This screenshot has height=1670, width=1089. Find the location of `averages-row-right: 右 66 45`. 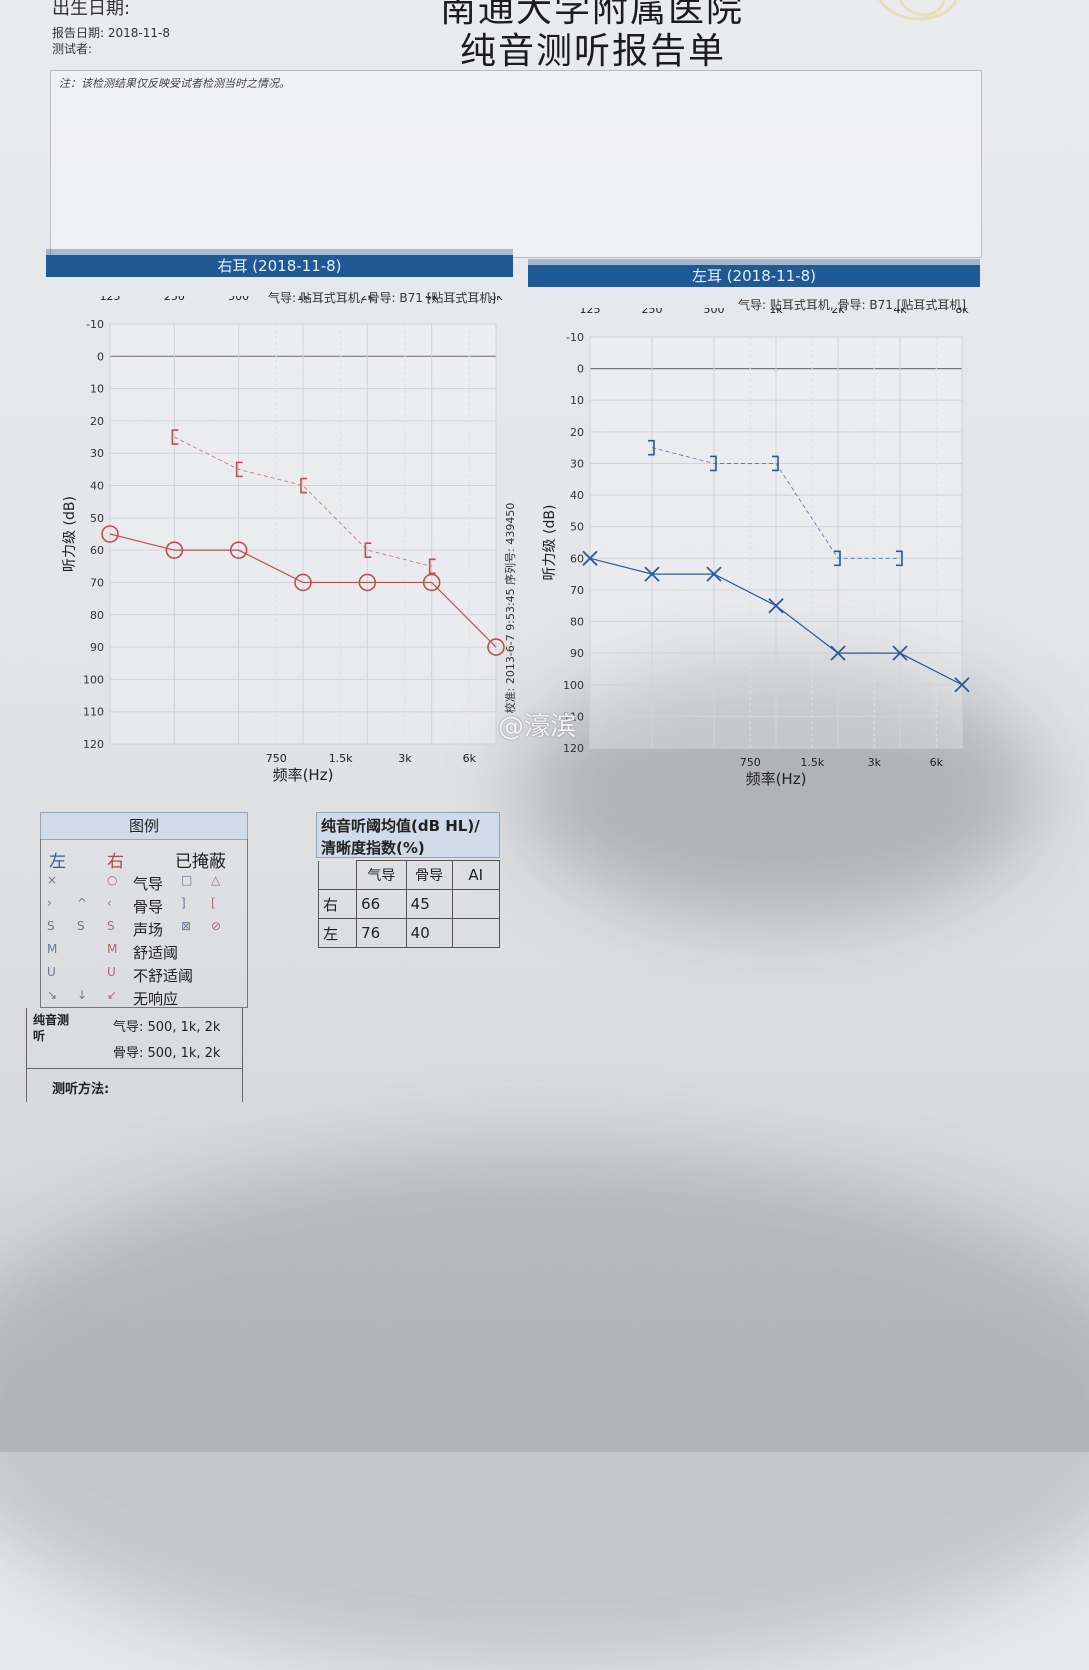

averages-row-right: 右 66 45 is located at coordinates (409, 904).